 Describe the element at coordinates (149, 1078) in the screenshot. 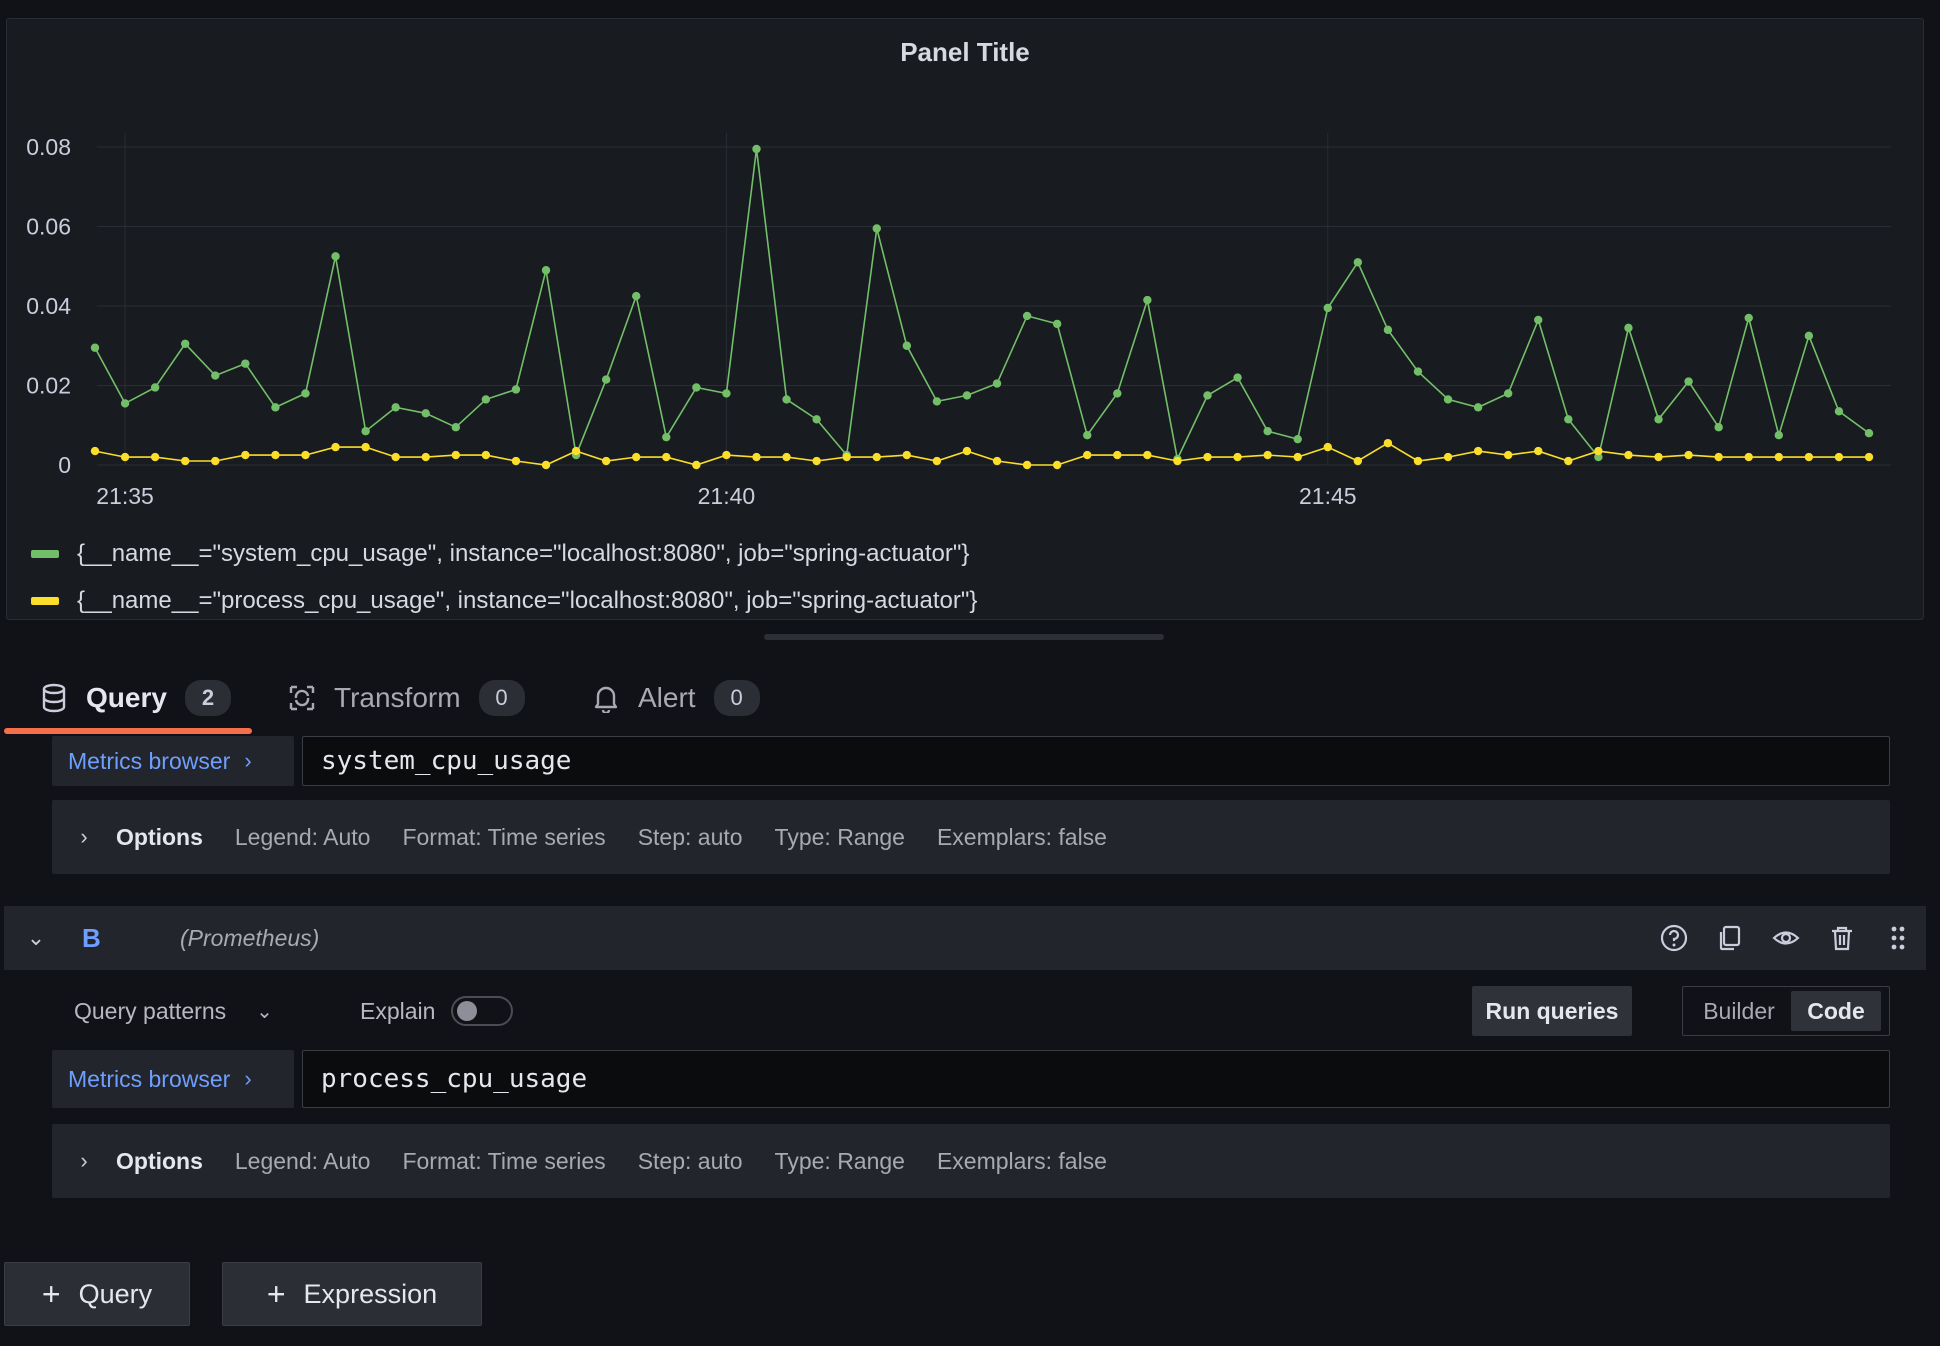

I see `metrics-browser-label: Metrics browser` at that location.